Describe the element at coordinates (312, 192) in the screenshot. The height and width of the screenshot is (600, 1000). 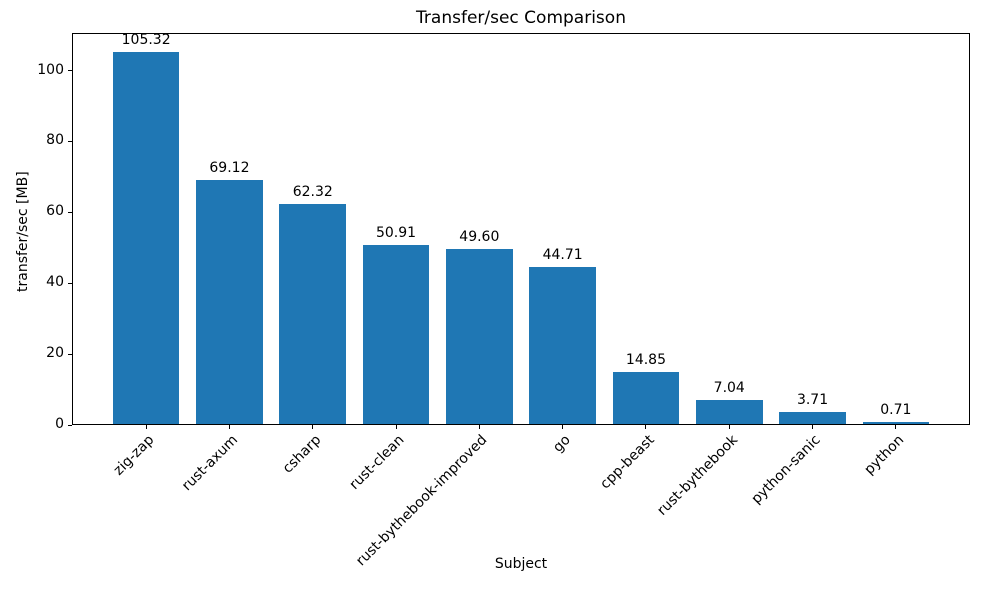
I see `bar-value-label: 62.32` at that location.